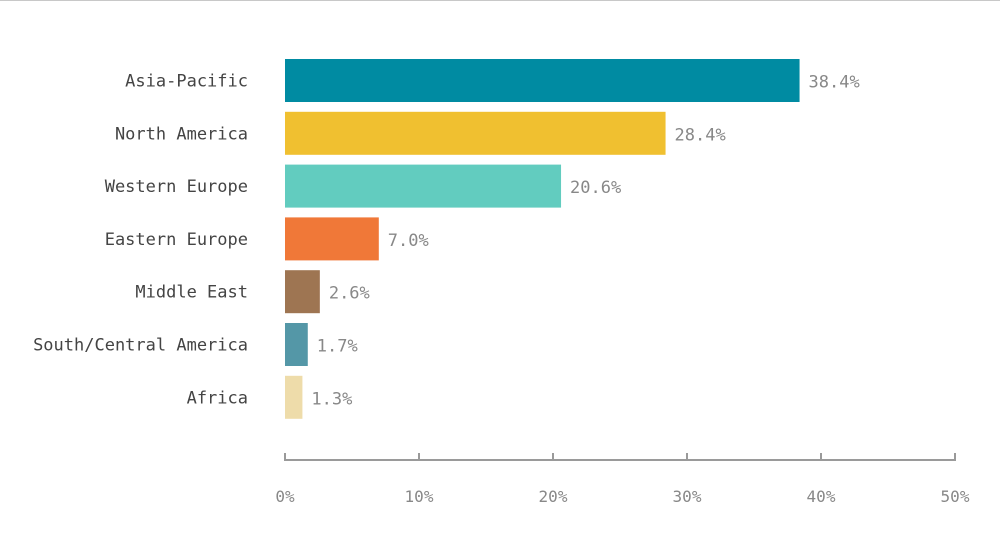 Image resolution: width=1000 pixels, height=537 pixels. What do you see at coordinates (349, 294) in the screenshot?
I see `value-label: 2.6%` at bounding box center [349, 294].